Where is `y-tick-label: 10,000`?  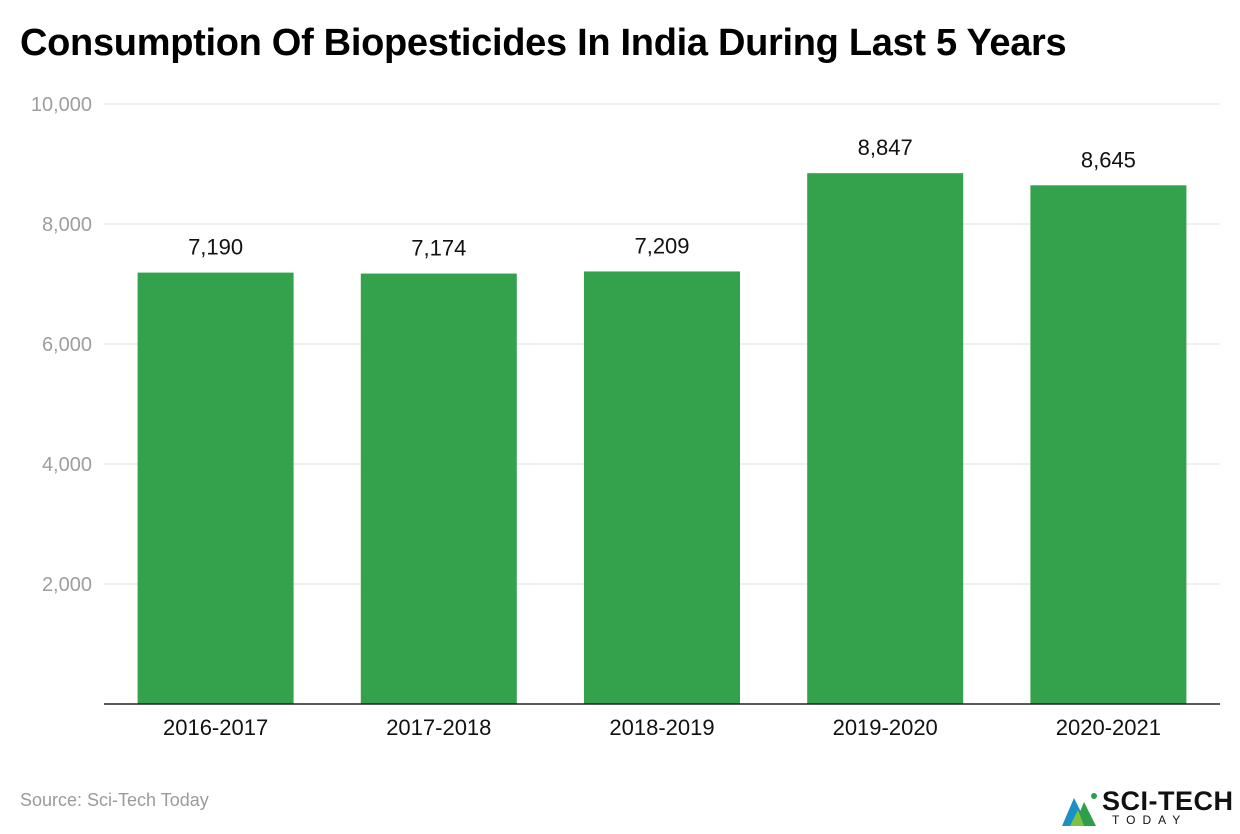
y-tick-label: 10,000 is located at coordinates (61, 105).